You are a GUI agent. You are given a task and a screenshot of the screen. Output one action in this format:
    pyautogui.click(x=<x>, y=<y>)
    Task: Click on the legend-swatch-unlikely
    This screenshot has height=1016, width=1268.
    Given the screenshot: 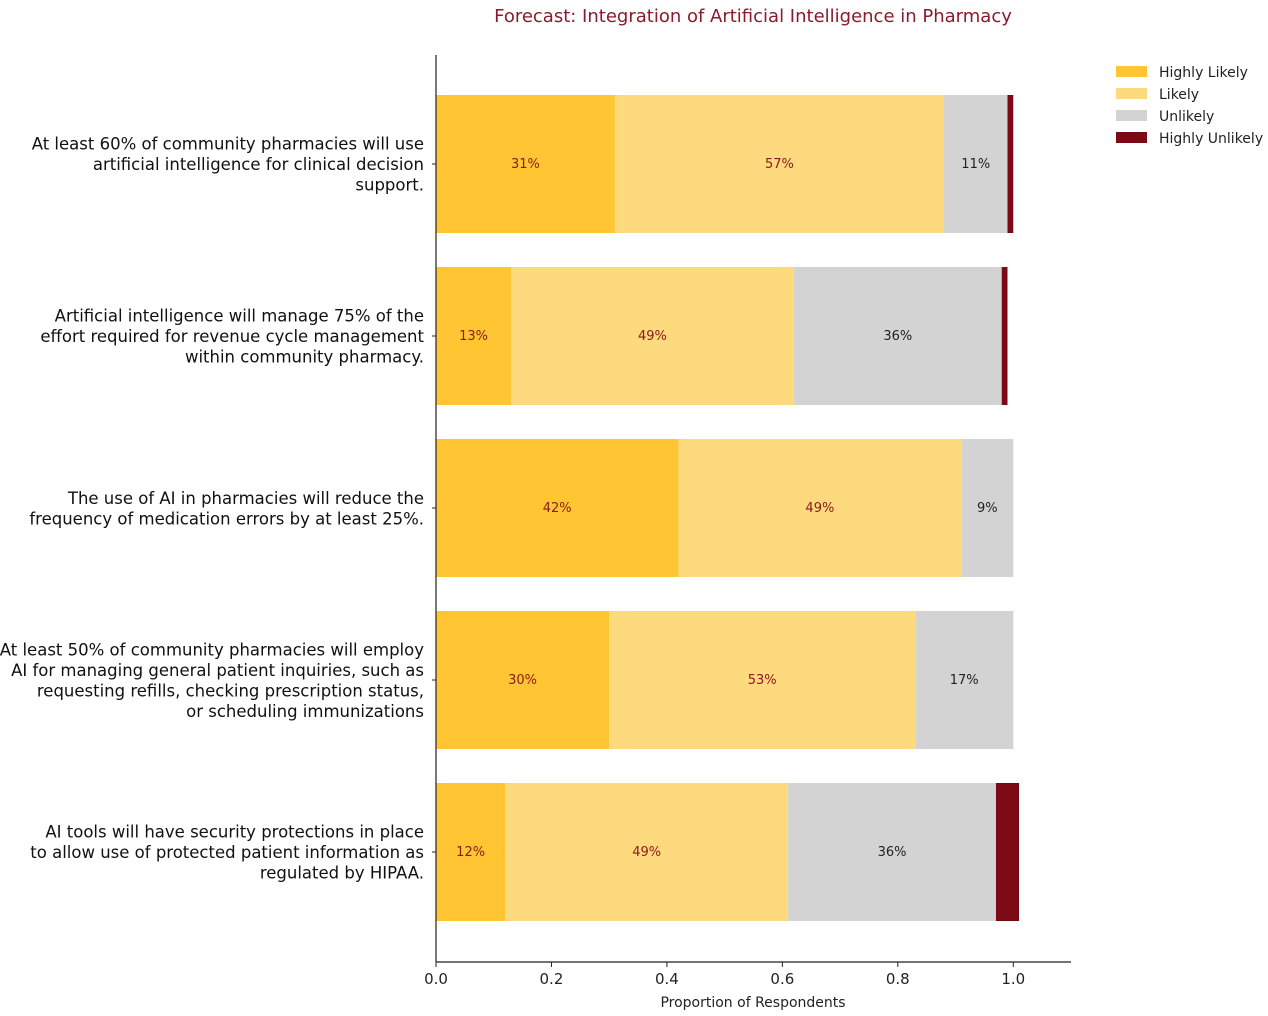 What is the action you would take?
    pyautogui.click(x=1131, y=115)
    